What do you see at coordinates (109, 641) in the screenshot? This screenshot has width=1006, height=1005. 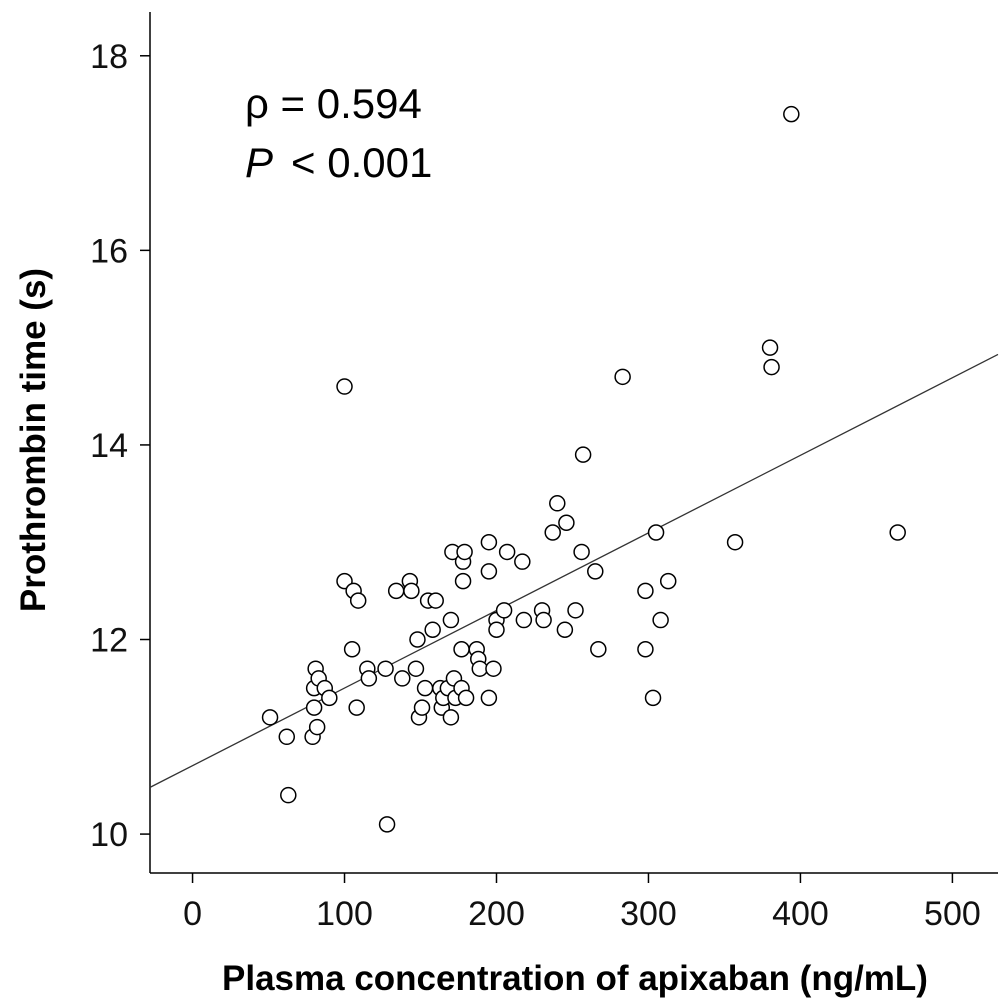 I see `y-tick-label: 12` at bounding box center [109, 641].